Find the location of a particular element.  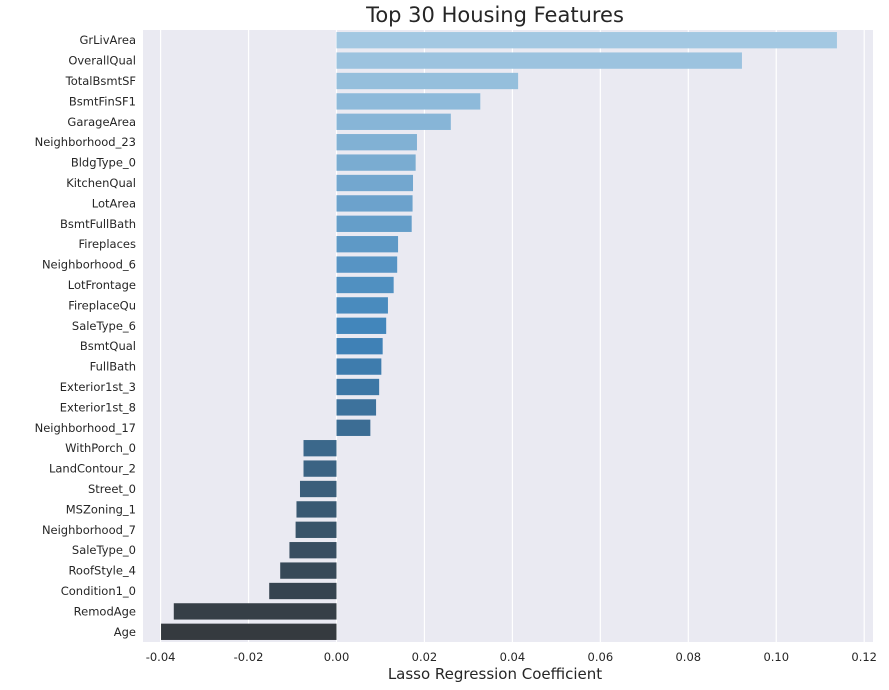

y-tick-label: FullBath is located at coordinates (113, 367).